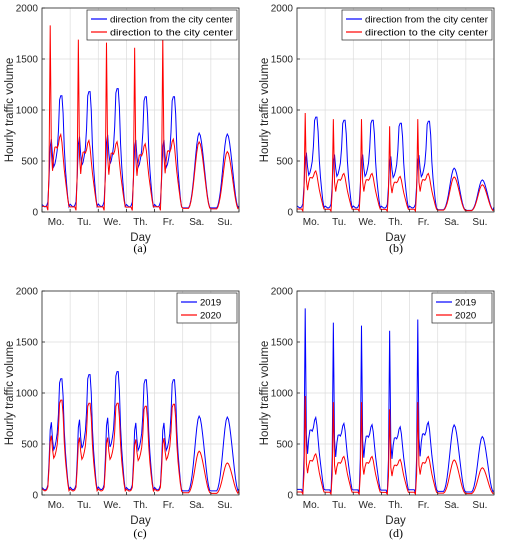 The height and width of the screenshot is (550, 505). I want to click on panel-label: (b), so click(396, 248).